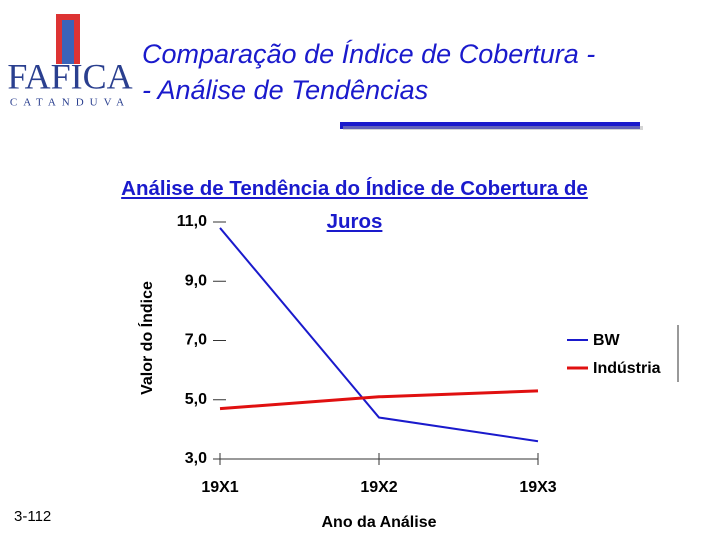  Describe the element at coordinates (379, 522) in the screenshot. I see `x-axis-label: Ano da Análise` at that location.